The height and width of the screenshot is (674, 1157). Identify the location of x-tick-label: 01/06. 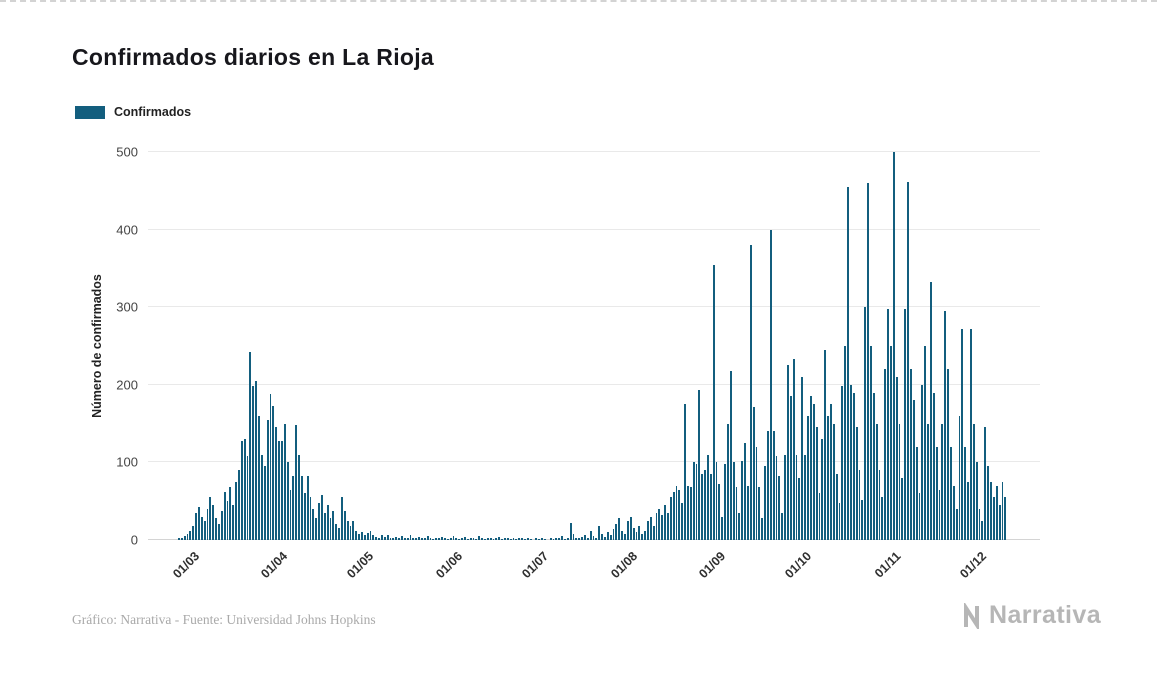
(449, 565).